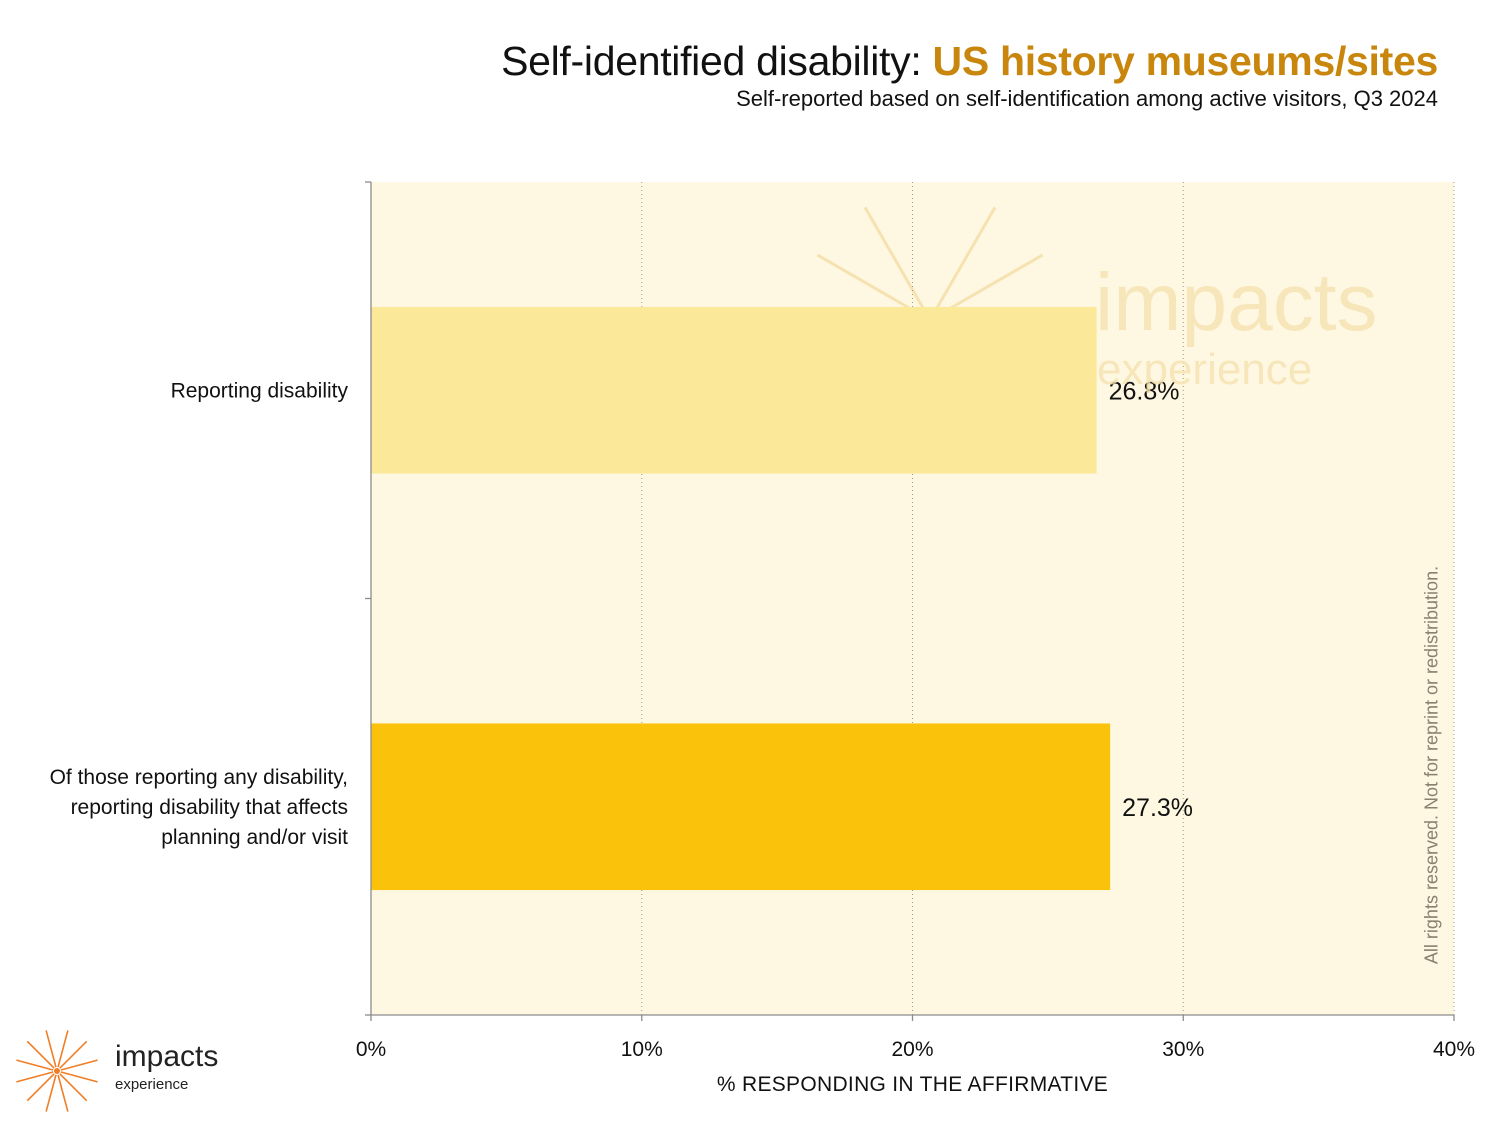  What do you see at coordinates (371, 1049) in the screenshot?
I see `x-tick-label: 0%` at bounding box center [371, 1049].